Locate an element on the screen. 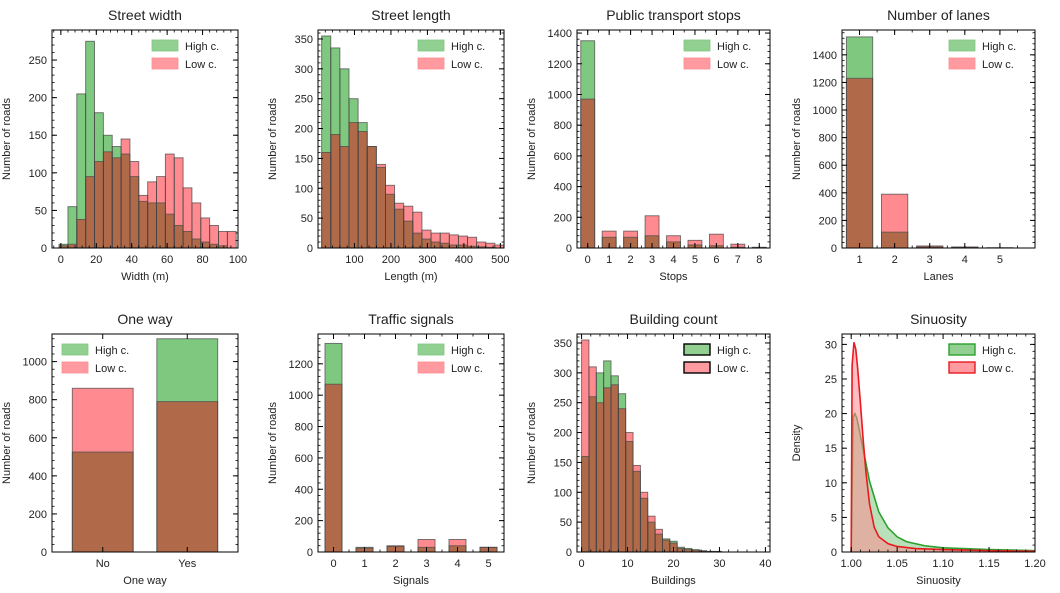 This screenshot has height=593, width=1060. x-axis-label: Stops is located at coordinates (673, 277).